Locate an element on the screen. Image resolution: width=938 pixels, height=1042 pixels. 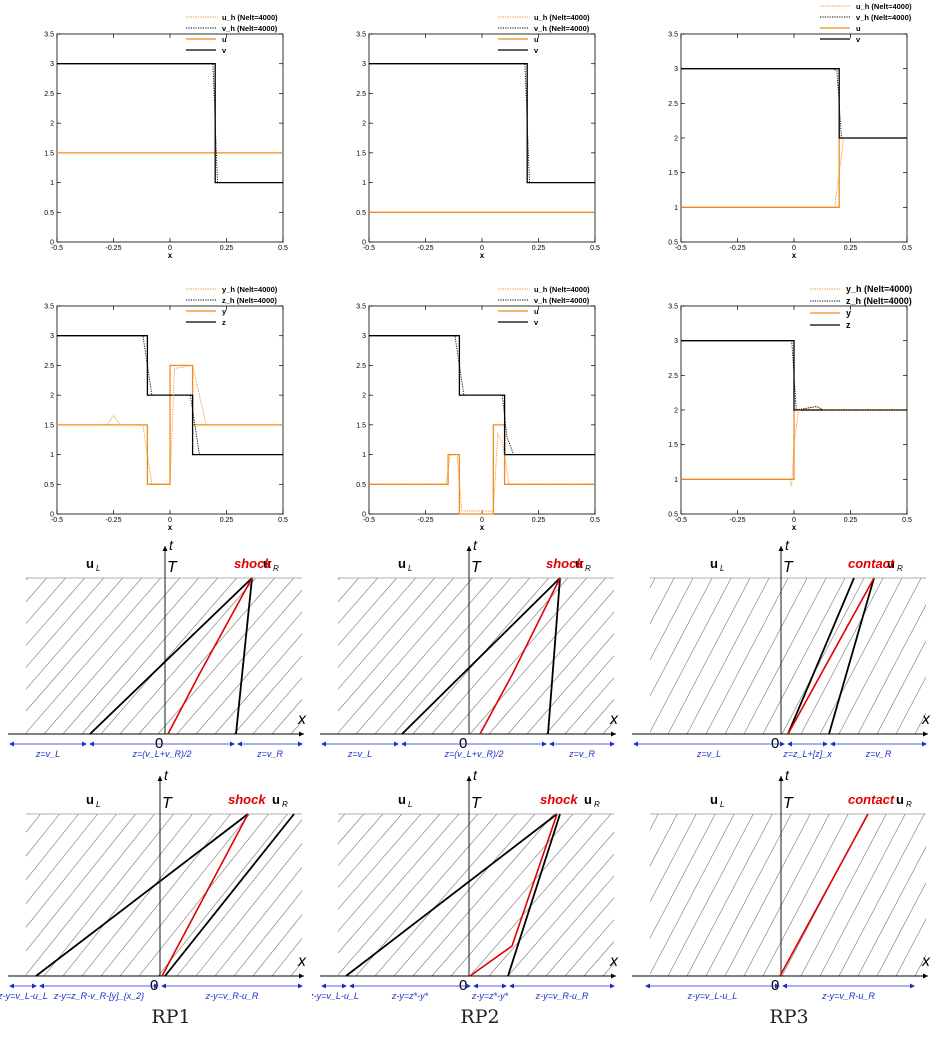
region-label: z-y=v_R-u_R is located at coordinates (848, 996).